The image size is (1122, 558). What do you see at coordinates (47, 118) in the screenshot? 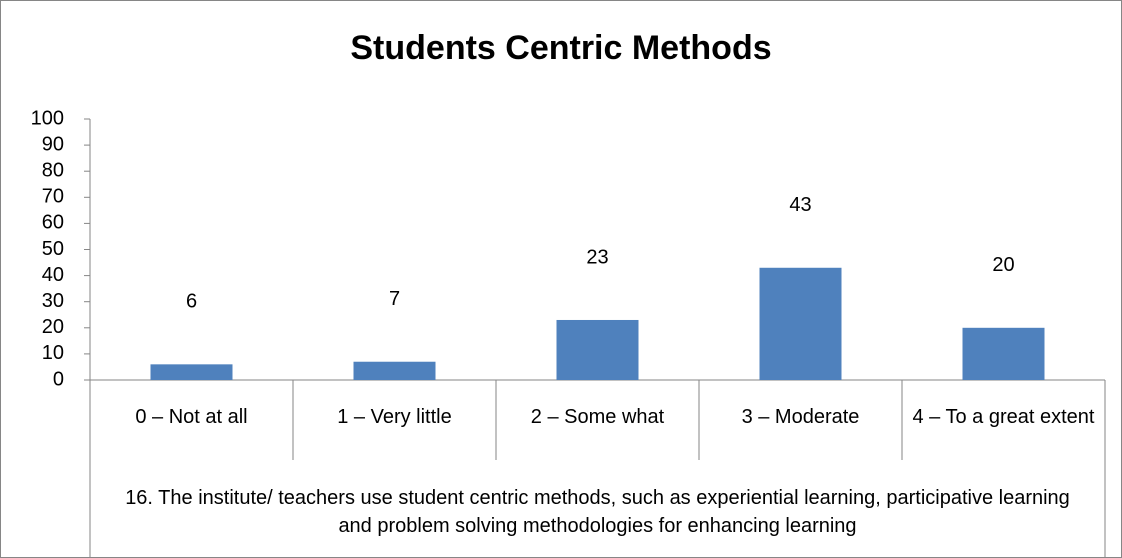
I see `y-tick-label: 100` at bounding box center [47, 118].